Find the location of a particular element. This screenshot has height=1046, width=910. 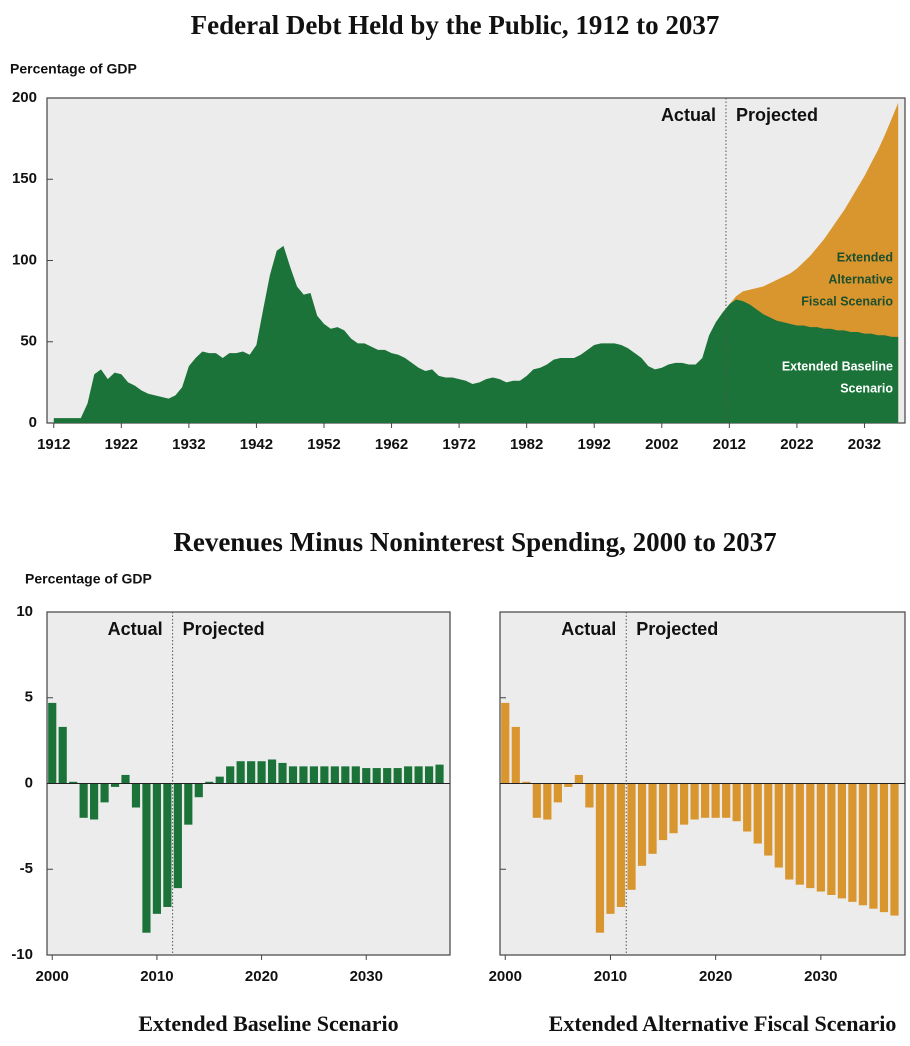

x-tick-label: 1912 is located at coordinates (53, 444).